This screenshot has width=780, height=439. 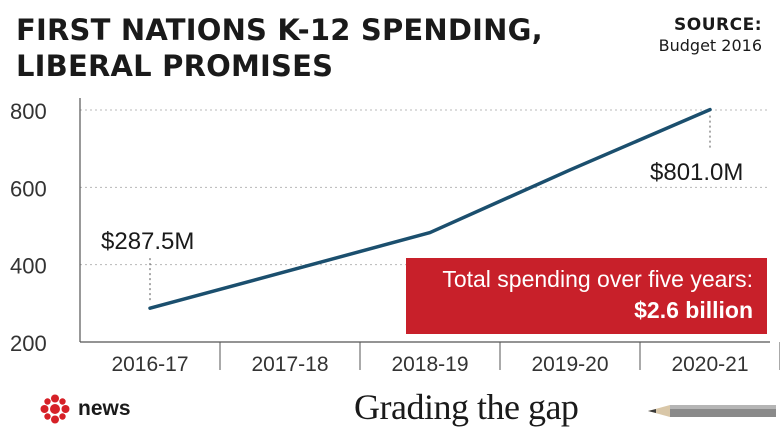 I want to click on pencil-icon, so click(x=712, y=411).